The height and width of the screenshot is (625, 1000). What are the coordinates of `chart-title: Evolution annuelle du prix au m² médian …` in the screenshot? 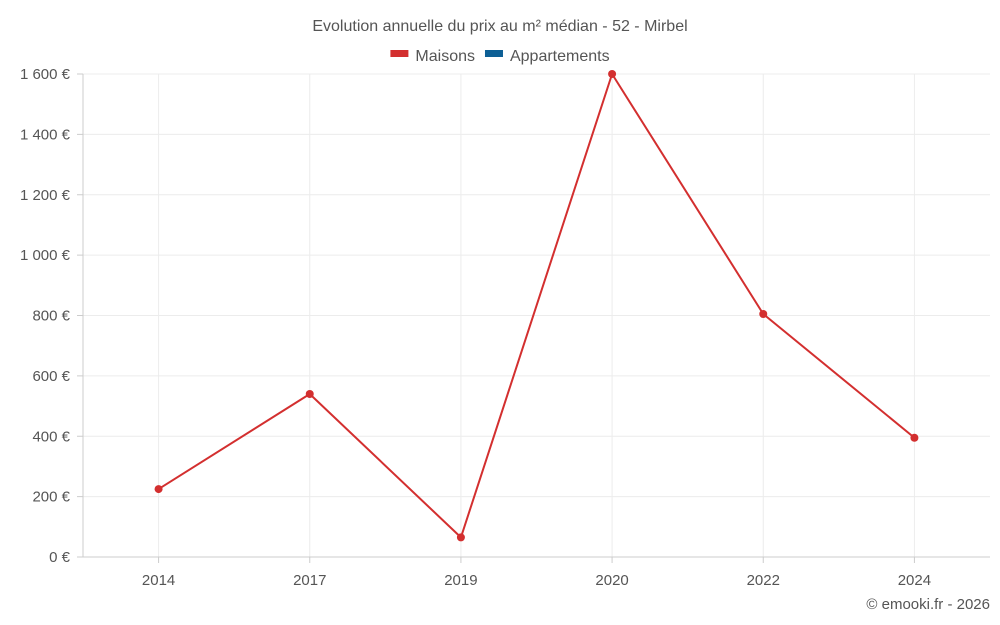 It's located at (499, 26).